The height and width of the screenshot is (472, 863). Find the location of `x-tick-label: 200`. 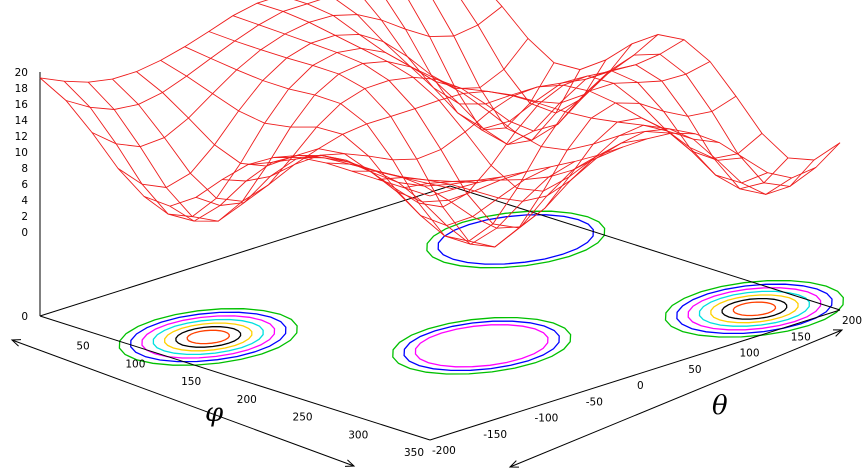

x-tick-label: 200 is located at coordinates (247, 400).